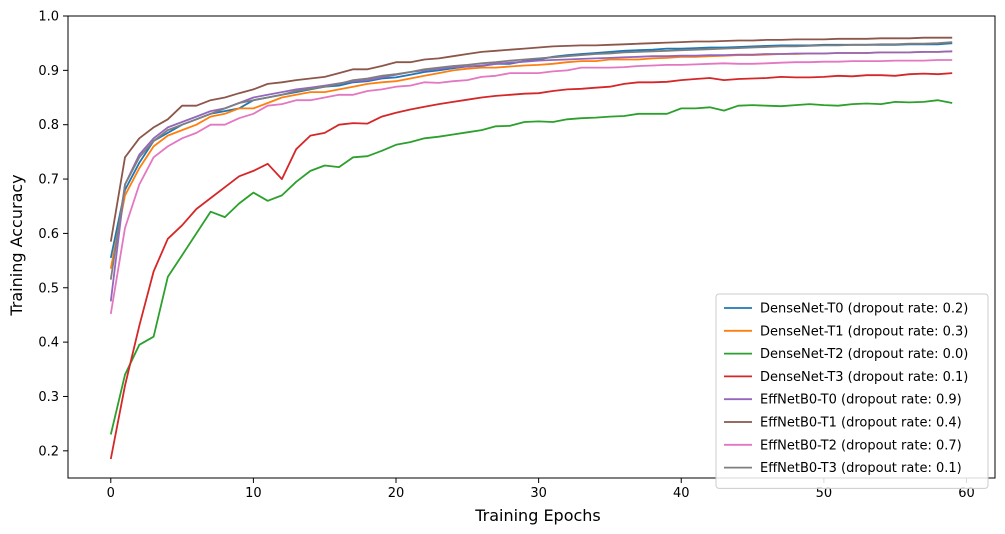 The height and width of the screenshot is (534, 1005). I want to click on legend-entry: EffNetB0-T3 (dropout rate: 0.1), so click(861, 468).